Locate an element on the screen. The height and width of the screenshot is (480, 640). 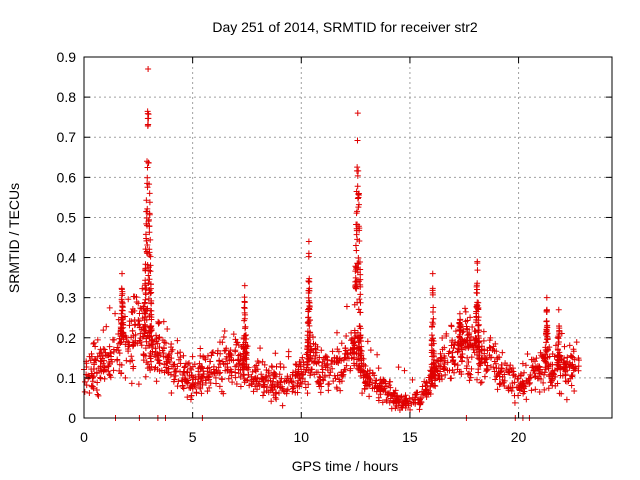
x-tick-label: 0 is located at coordinates (84, 437).